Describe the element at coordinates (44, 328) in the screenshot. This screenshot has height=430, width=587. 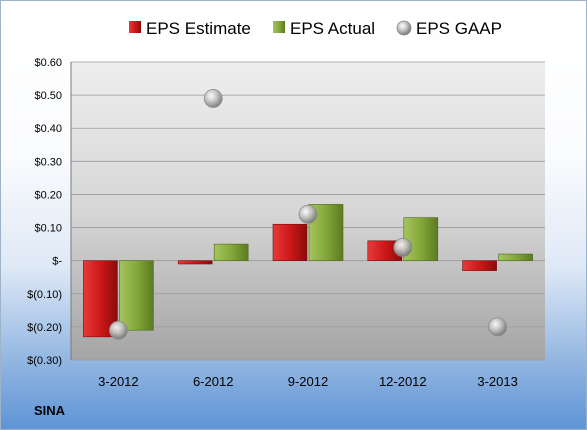
I see `y-tick-label: $(0.20)` at that location.